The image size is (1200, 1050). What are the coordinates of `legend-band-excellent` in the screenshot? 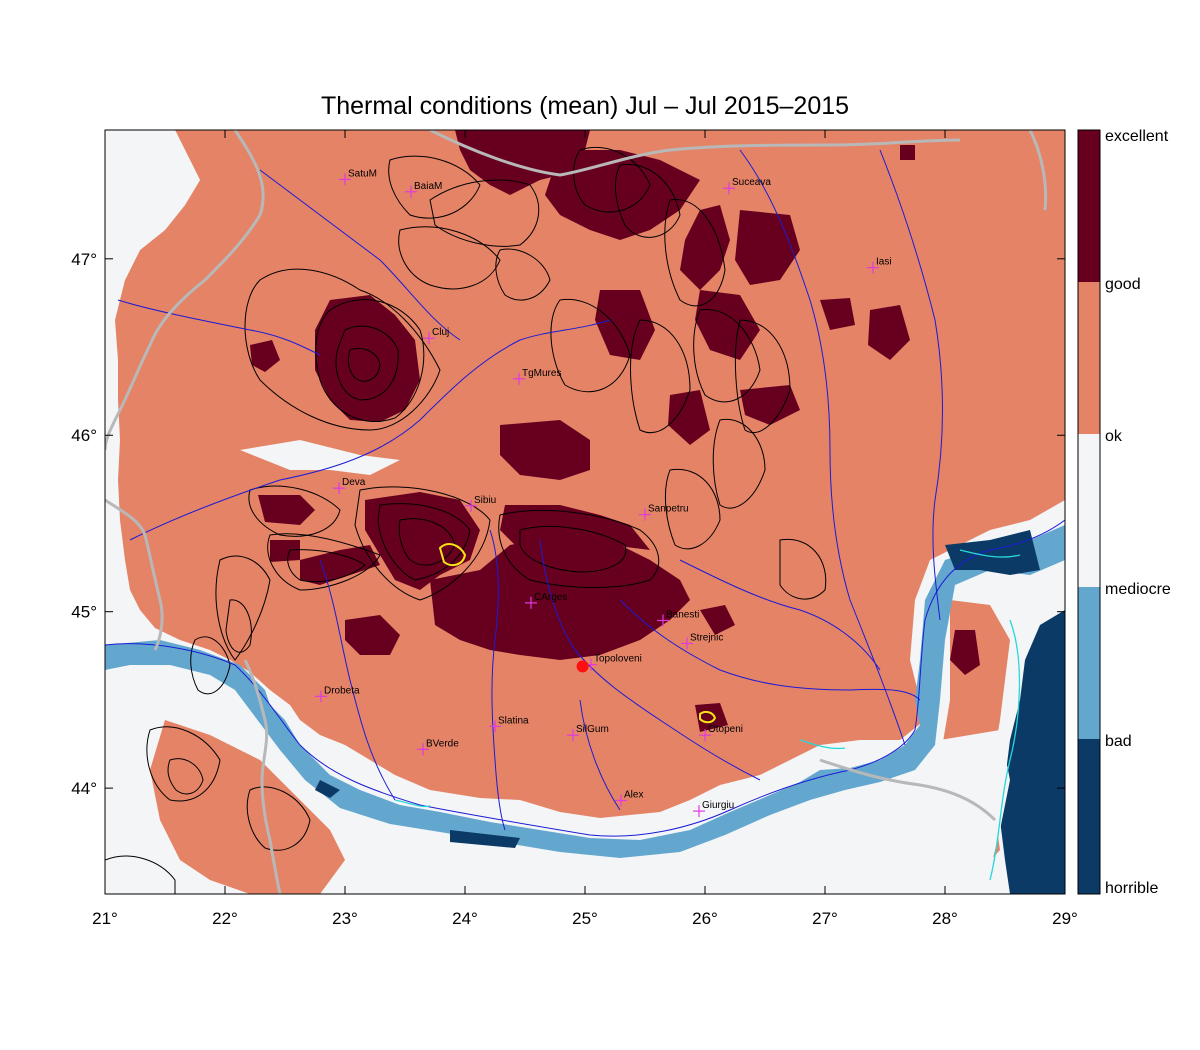 It's located at (1089, 206).